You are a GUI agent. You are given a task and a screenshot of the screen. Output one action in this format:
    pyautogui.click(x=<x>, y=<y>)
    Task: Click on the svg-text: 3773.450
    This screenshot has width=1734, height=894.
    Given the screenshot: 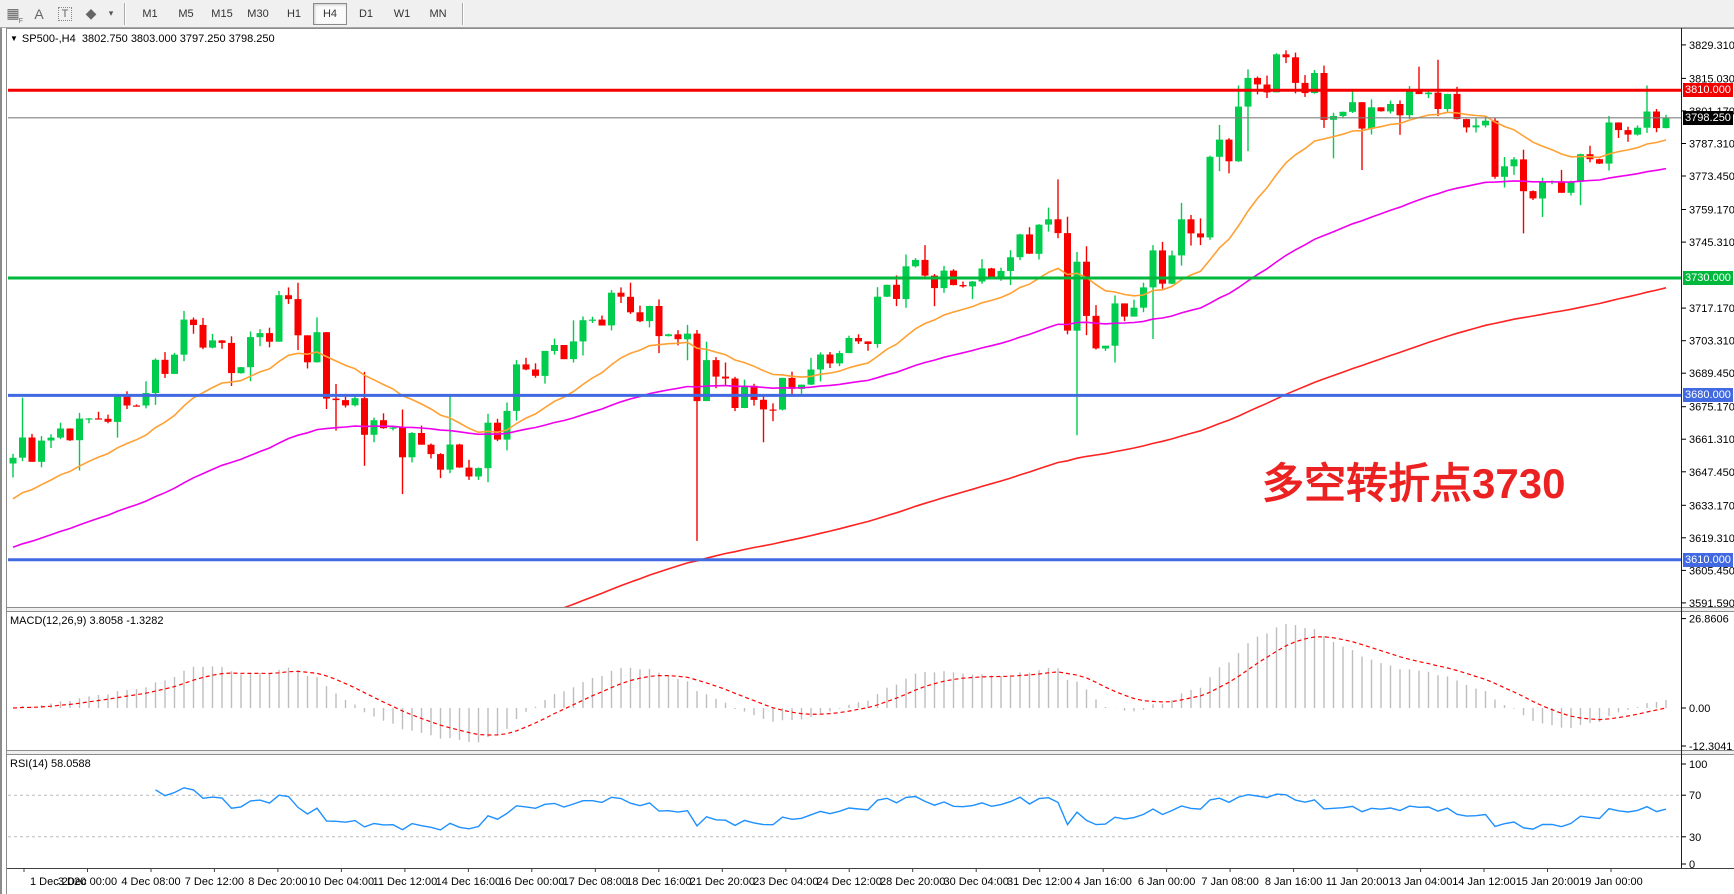 What is the action you would take?
    pyautogui.click(x=1711, y=177)
    